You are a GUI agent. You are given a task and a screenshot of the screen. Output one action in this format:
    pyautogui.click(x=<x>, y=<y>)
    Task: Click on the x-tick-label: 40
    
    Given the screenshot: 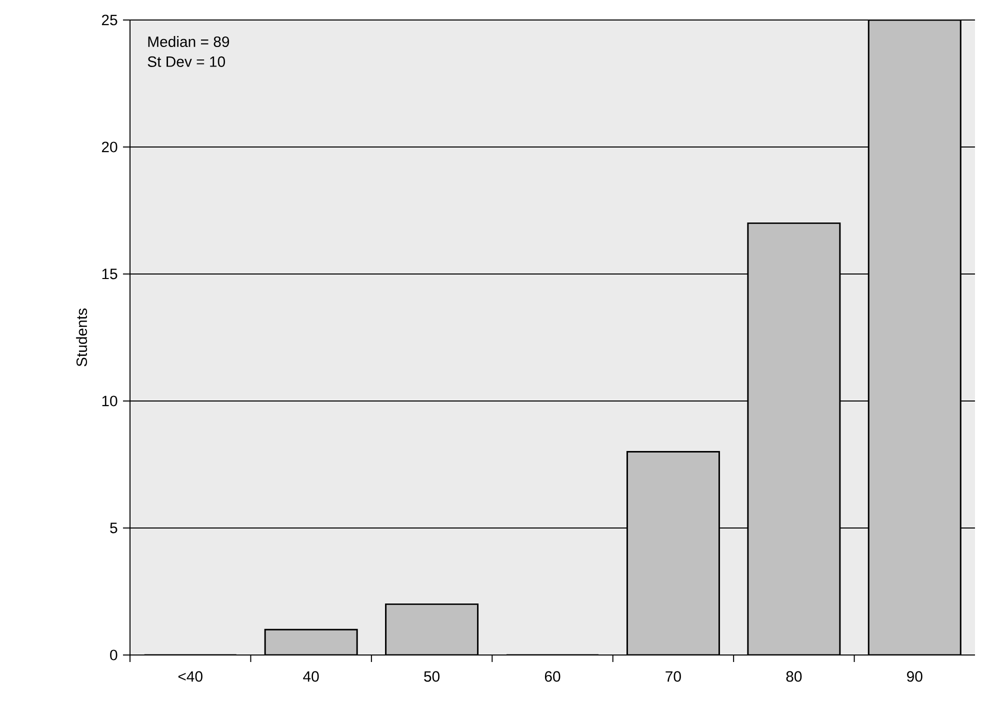 What is the action you would take?
    pyautogui.click(x=311, y=676)
    